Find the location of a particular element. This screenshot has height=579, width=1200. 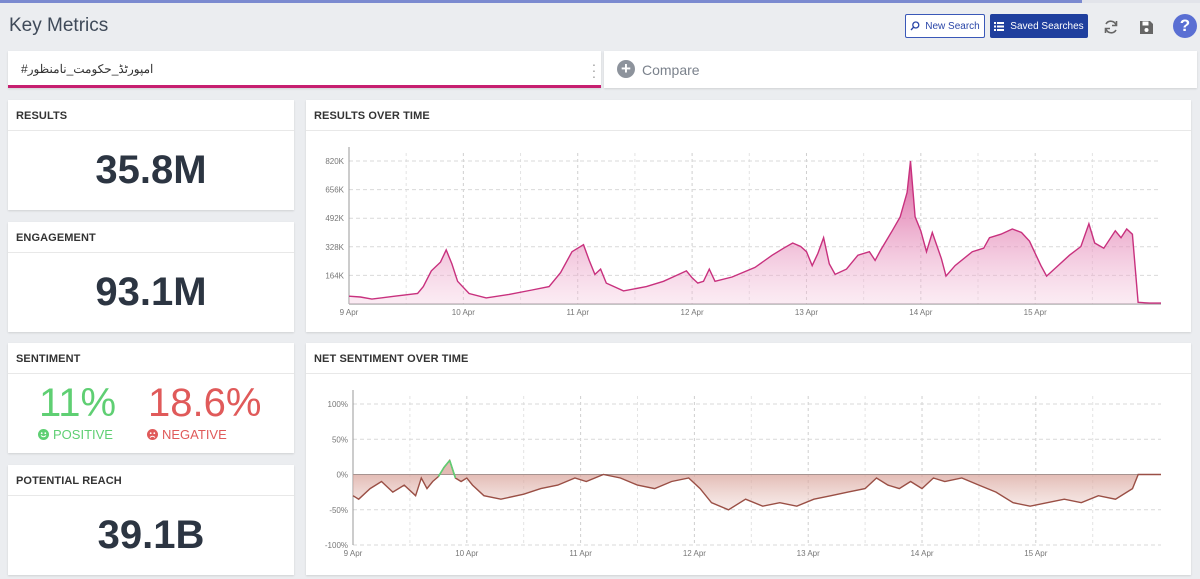

negative-sentiment-label: NEGATIVE is located at coordinates (194, 434).